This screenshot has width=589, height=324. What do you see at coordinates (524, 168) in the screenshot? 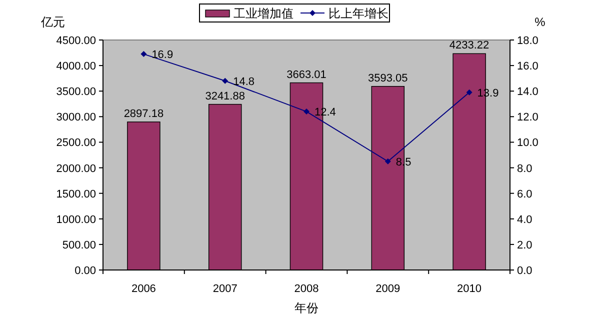
I see `y2-tick-label: 8.0` at bounding box center [524, 168].